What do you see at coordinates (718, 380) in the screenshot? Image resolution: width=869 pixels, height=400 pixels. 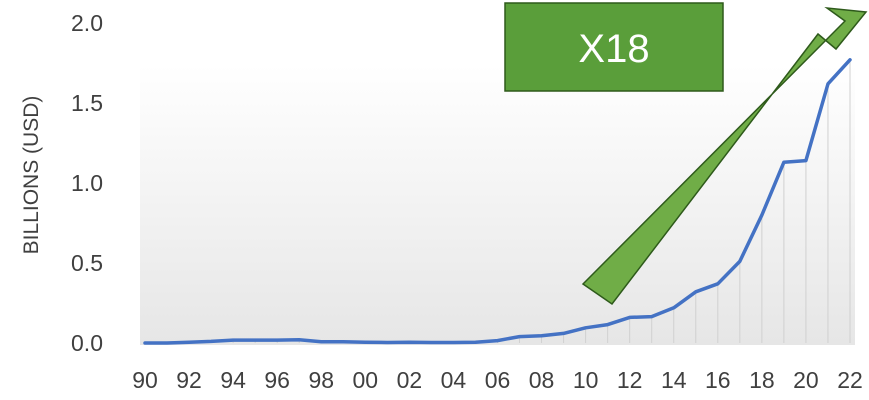 I see `x-tick-label: 16` at bounding box center [718, 380].